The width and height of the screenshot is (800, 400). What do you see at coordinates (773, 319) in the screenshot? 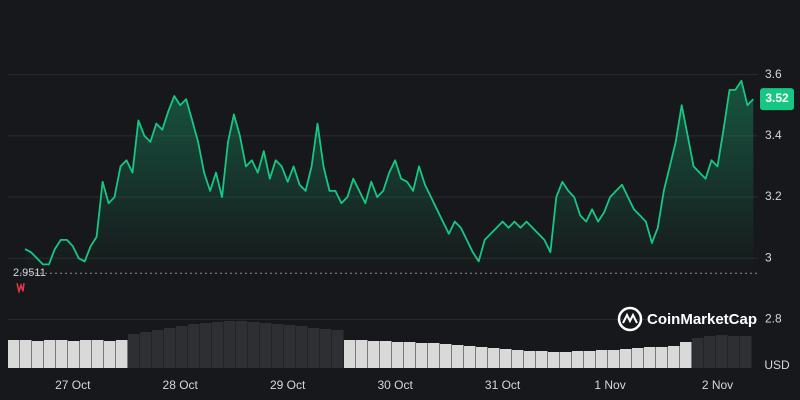
I see `y-tick-label: 2.8` at bounding box center [773, 319].